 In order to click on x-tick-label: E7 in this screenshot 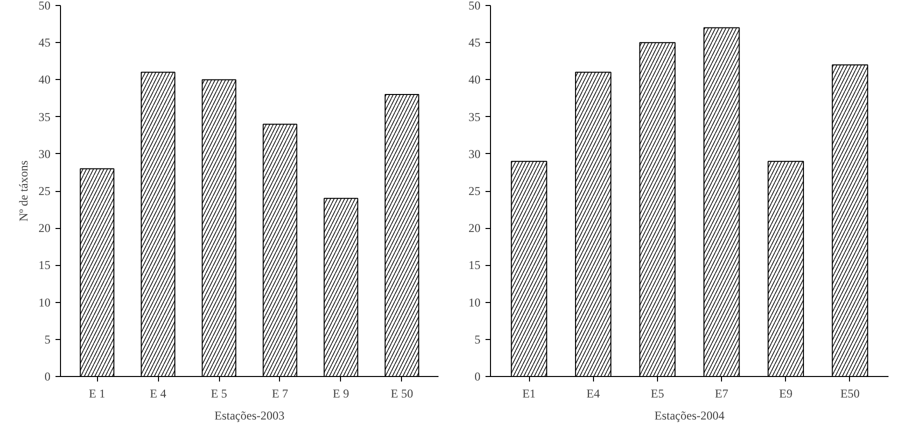, I will do `click(721, 393)`.